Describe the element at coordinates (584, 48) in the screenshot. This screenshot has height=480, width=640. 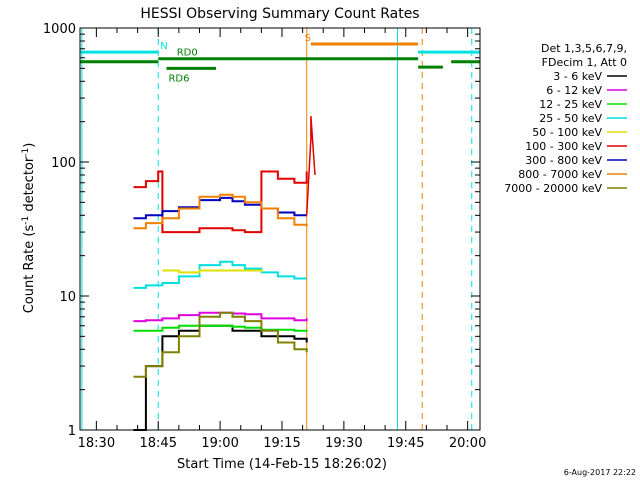
I see `legend-header-line-1: Det 1,3,5,6,7,9,` at that location.